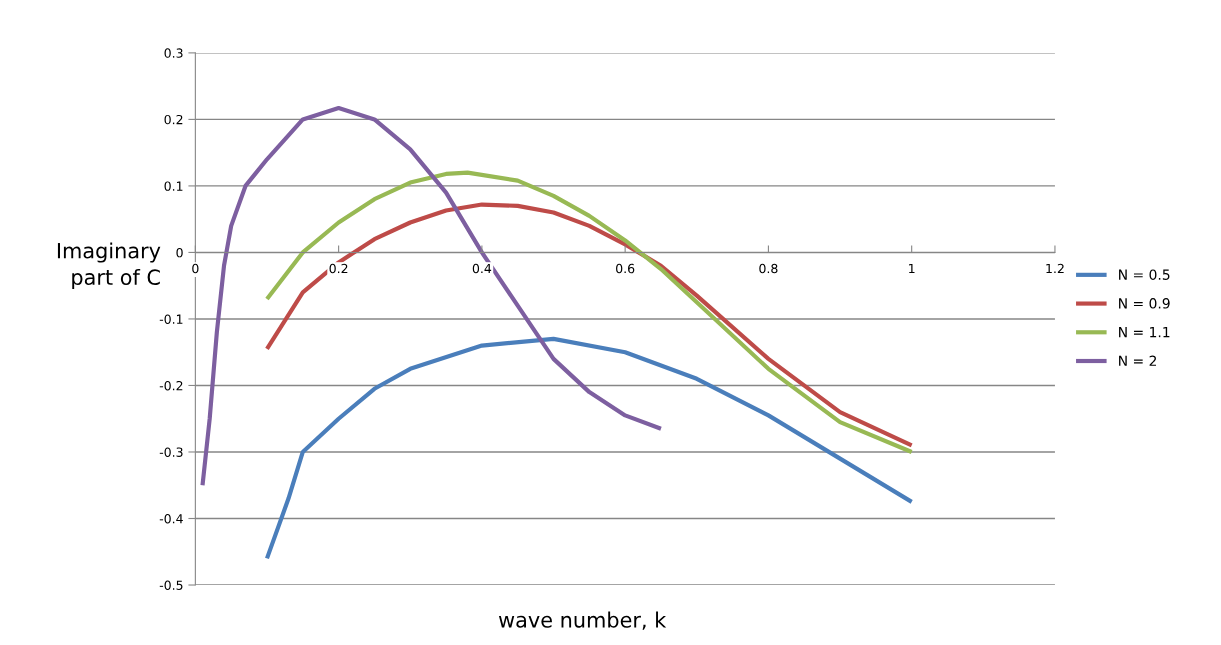  Describe the element at coordinates (179, 252) in the screenshot. I see `y-tick-label: 0` at that location.